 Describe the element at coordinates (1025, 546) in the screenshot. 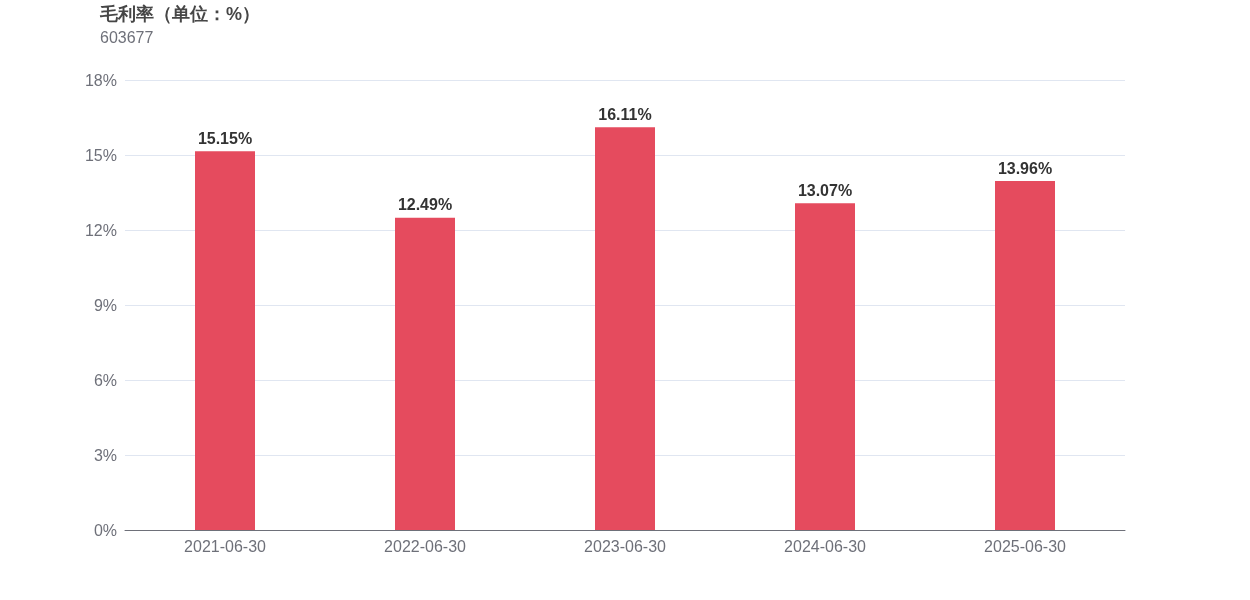

I see `x-tick-label: 2025-06-30` at that location.